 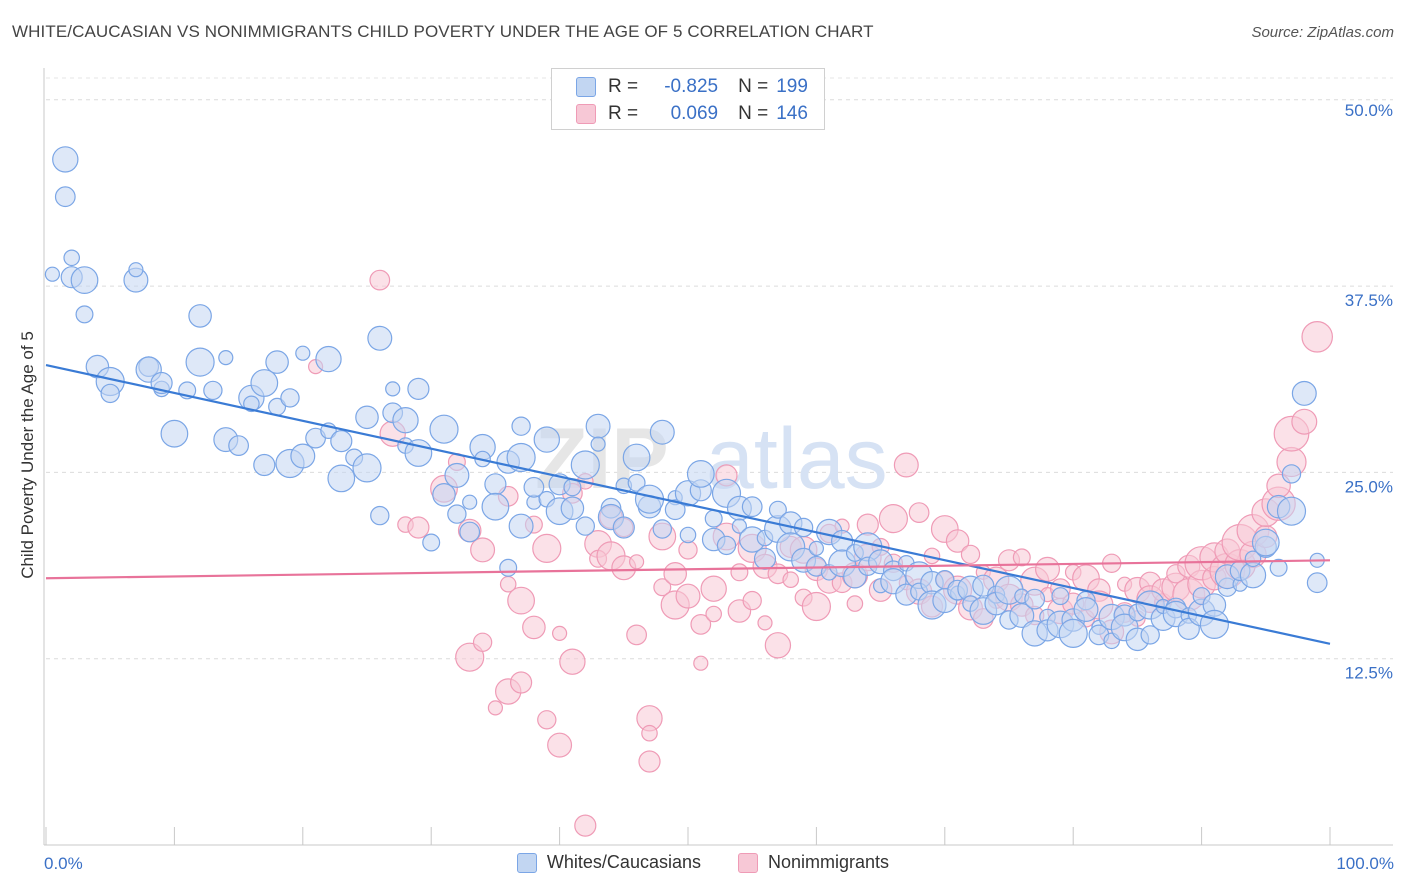 I want to click on y-tick-label: 25.0%, so click(x=1369, y=486).